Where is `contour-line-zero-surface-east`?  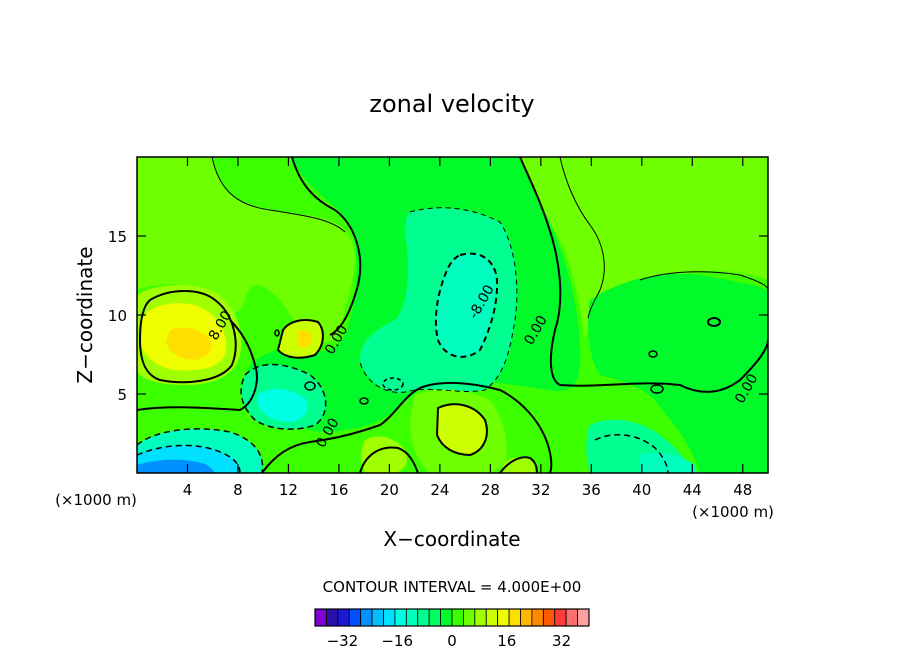 contour-line-zero-surface-east is located at coordinates (518, 464).